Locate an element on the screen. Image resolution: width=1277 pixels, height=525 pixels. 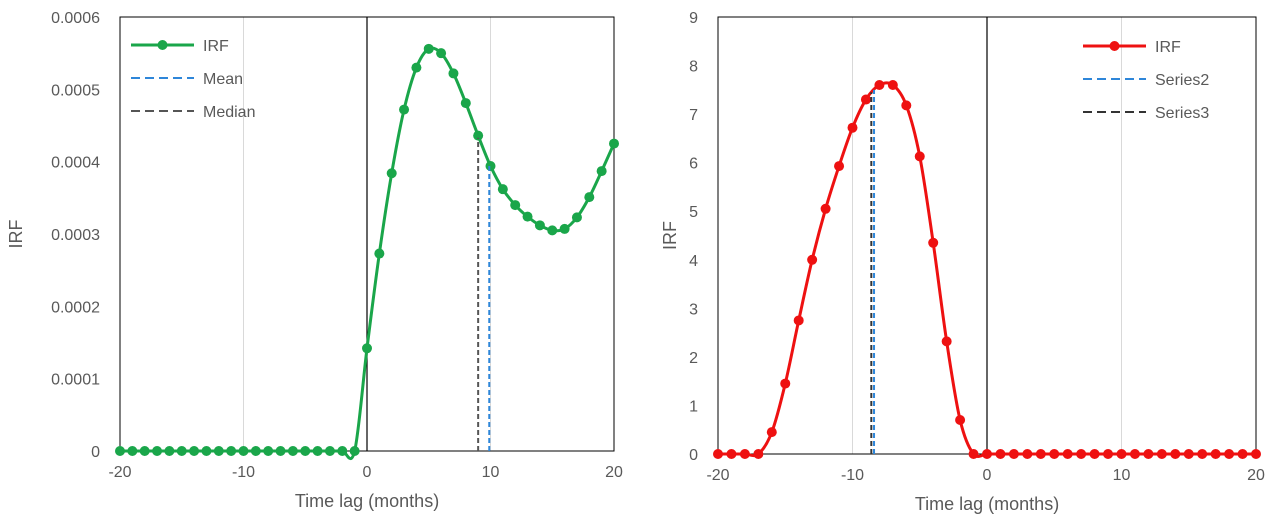
y-tick-label: 4 is located at coordinates (693, 261).